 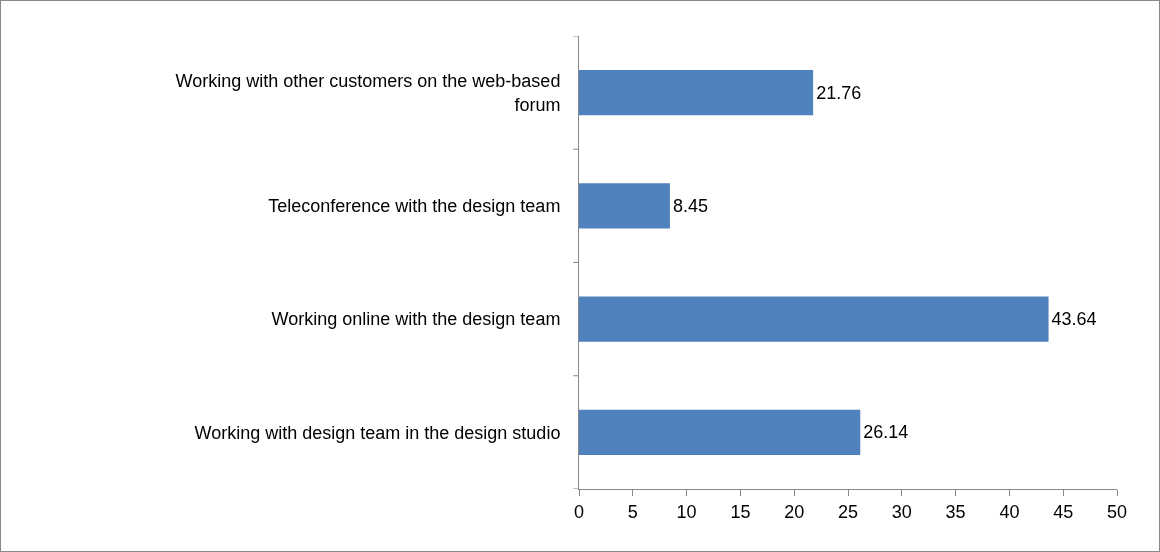 I want to click on x-tick-label: 20, so click(x=794, y=511).